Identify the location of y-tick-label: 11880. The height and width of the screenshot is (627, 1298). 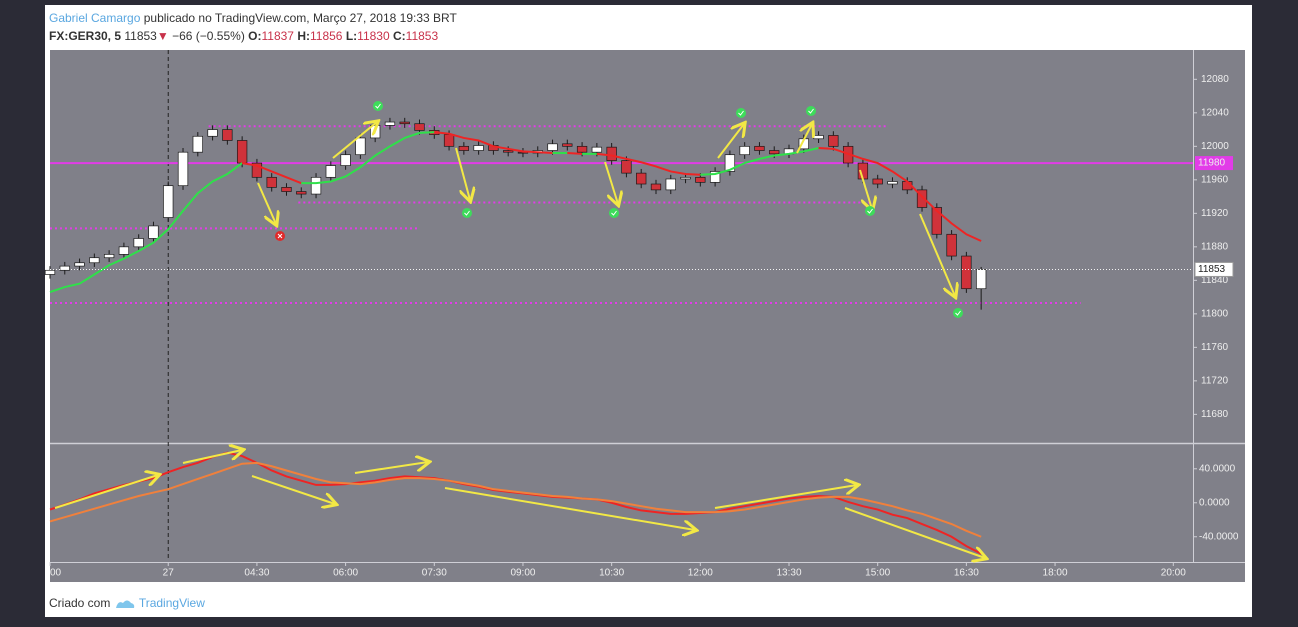
(1215, 246).